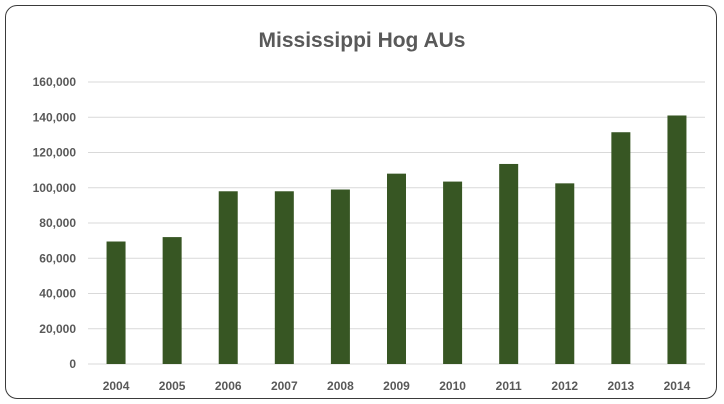 Image resolution: width=724 pixels, height=404 pixels. What do you see at coordinates (116, 386) in the screenshot?
I see `x-tick-label: 2004` at bounding box center [116, 386].